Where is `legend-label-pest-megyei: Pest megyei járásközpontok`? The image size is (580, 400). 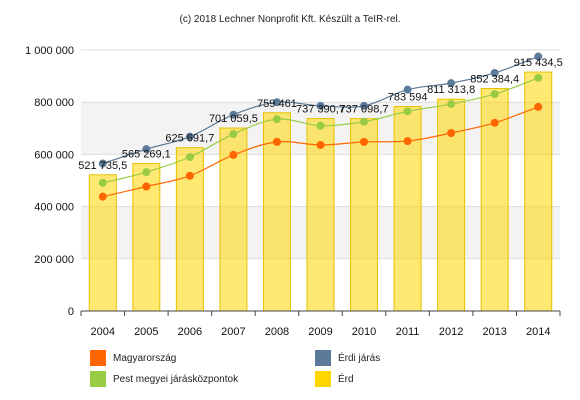 legend-label-pest-megyei: Pest megyei járásközpontok is located at coordinates (176, 379).